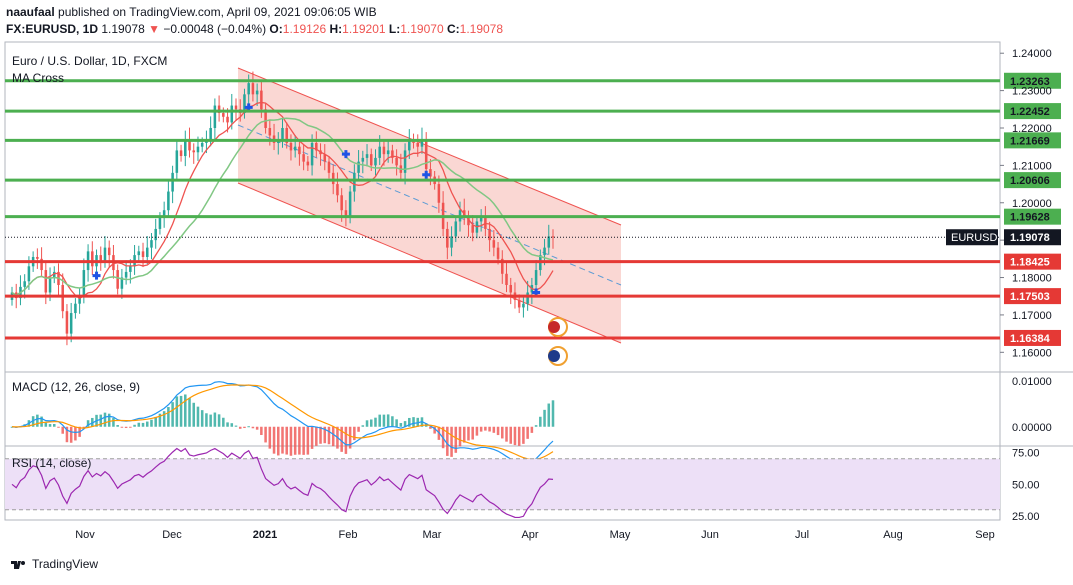 This screenshot has width=1073, height=585. Describe the element at coordinates (429, 146) in the screenshot. I see `channel-upper-line` at that location.